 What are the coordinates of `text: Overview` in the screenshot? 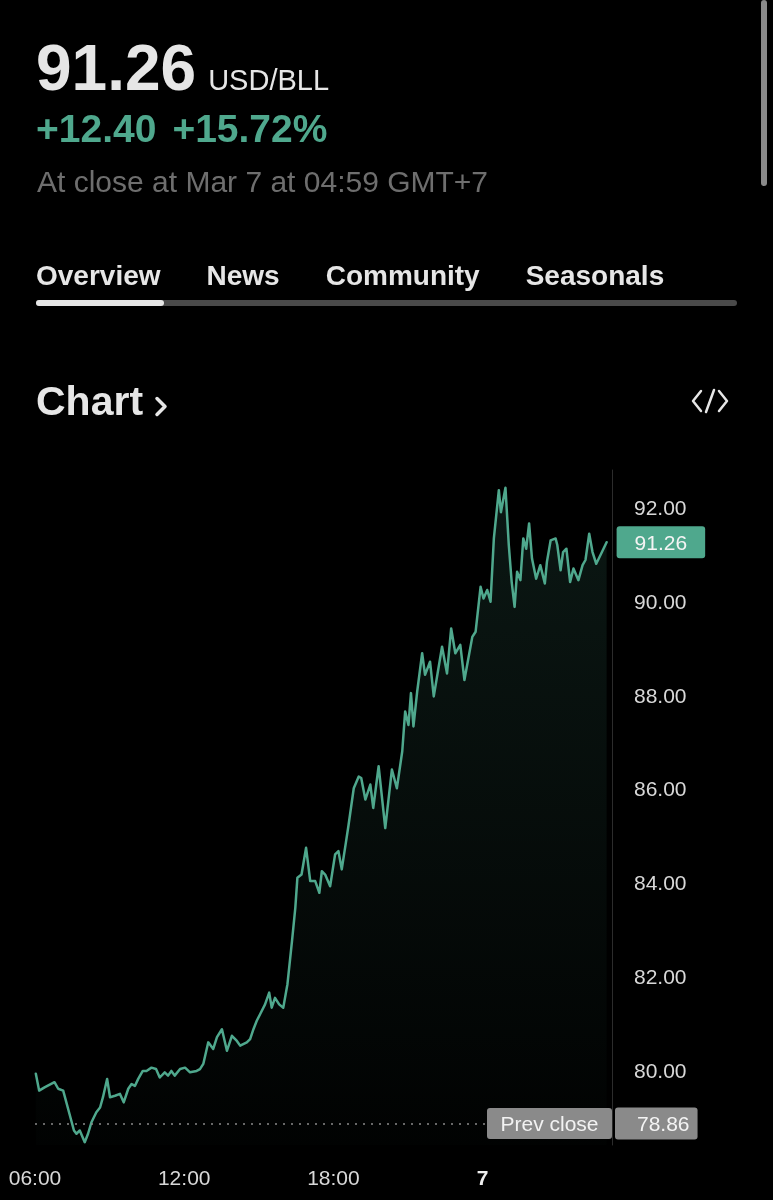 It's located at (98, 275).